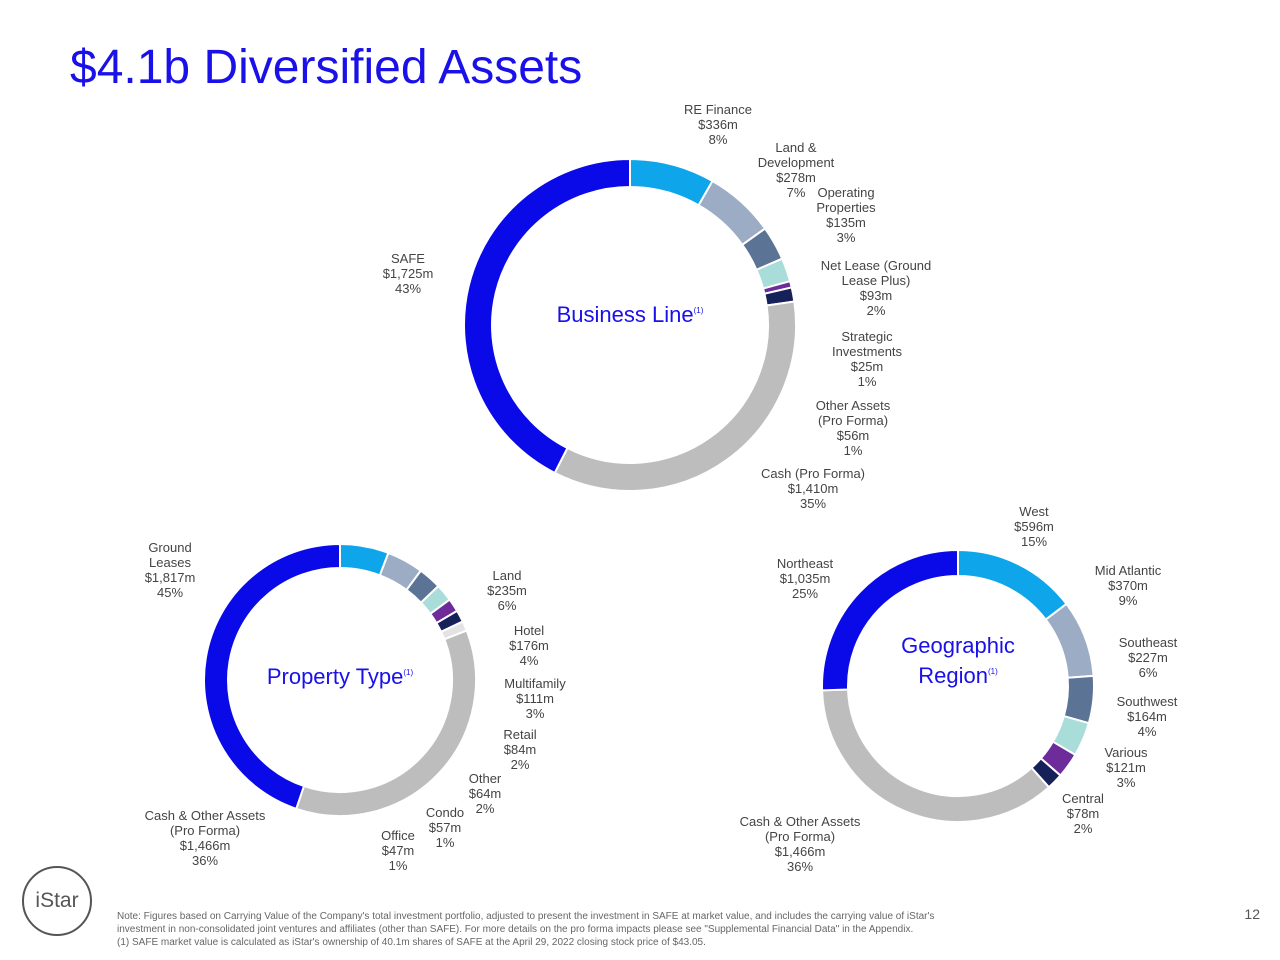  Describe the element at coordinates (867, 359) in the screenshot. I see `slice-label: Strategic Investments $25m 1%` at that location.